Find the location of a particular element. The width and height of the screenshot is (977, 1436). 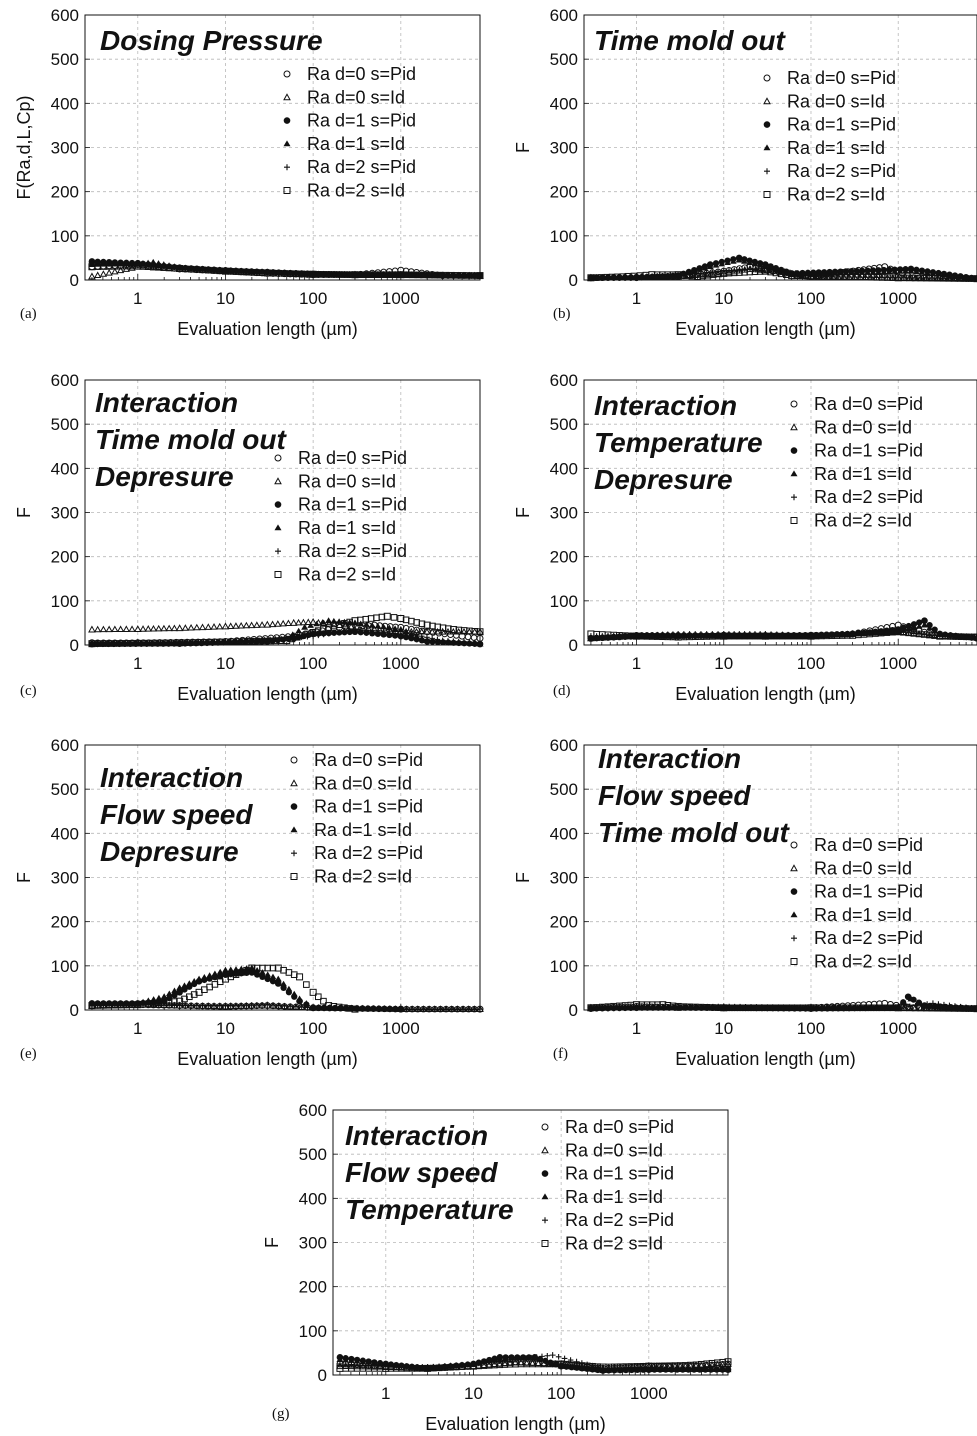

y-tick-label: 300 is located at coordinates (65, 513).